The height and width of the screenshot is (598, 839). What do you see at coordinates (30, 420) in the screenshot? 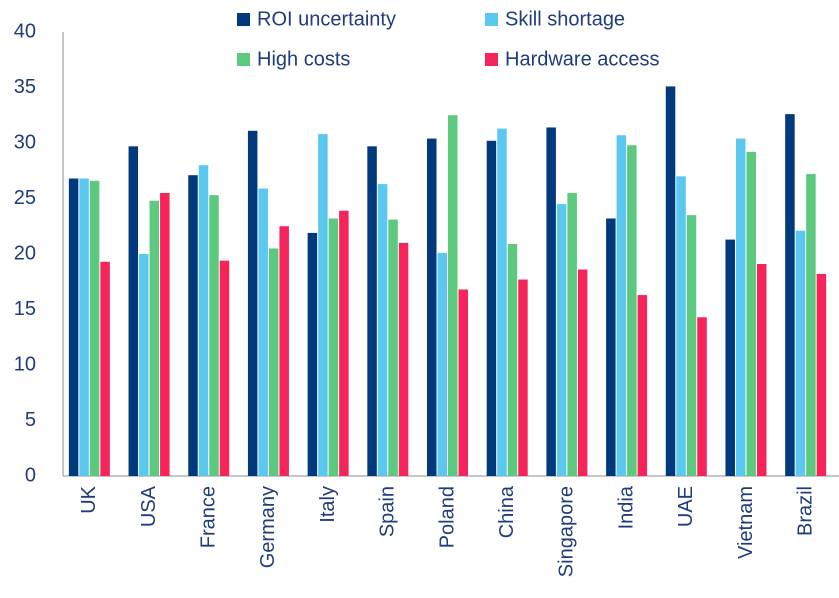
I see `y-tick-label: 5` at bounding box center [30, 420].